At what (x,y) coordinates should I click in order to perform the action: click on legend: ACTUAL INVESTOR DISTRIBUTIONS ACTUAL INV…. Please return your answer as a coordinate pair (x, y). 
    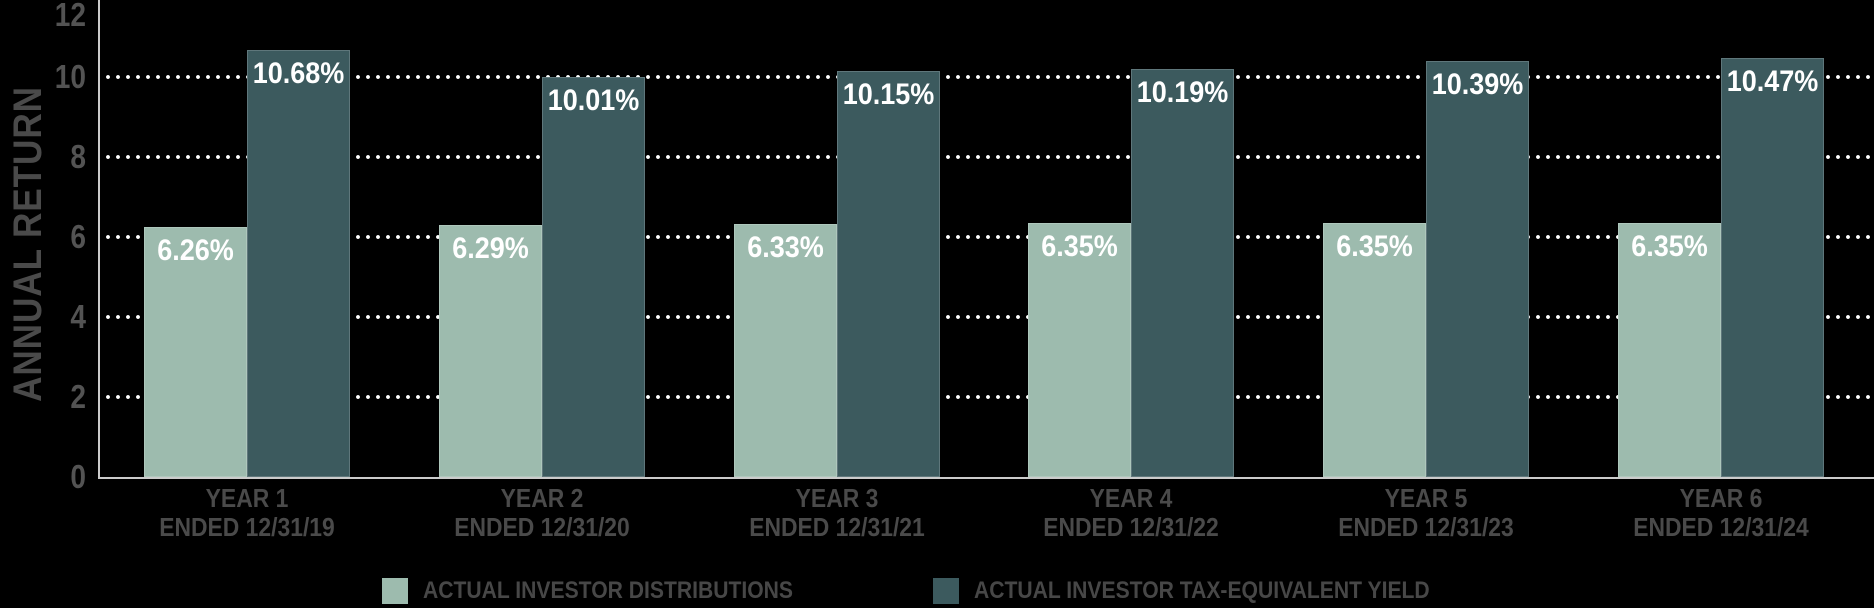
    Looking at the image, I should click on (937, 591).